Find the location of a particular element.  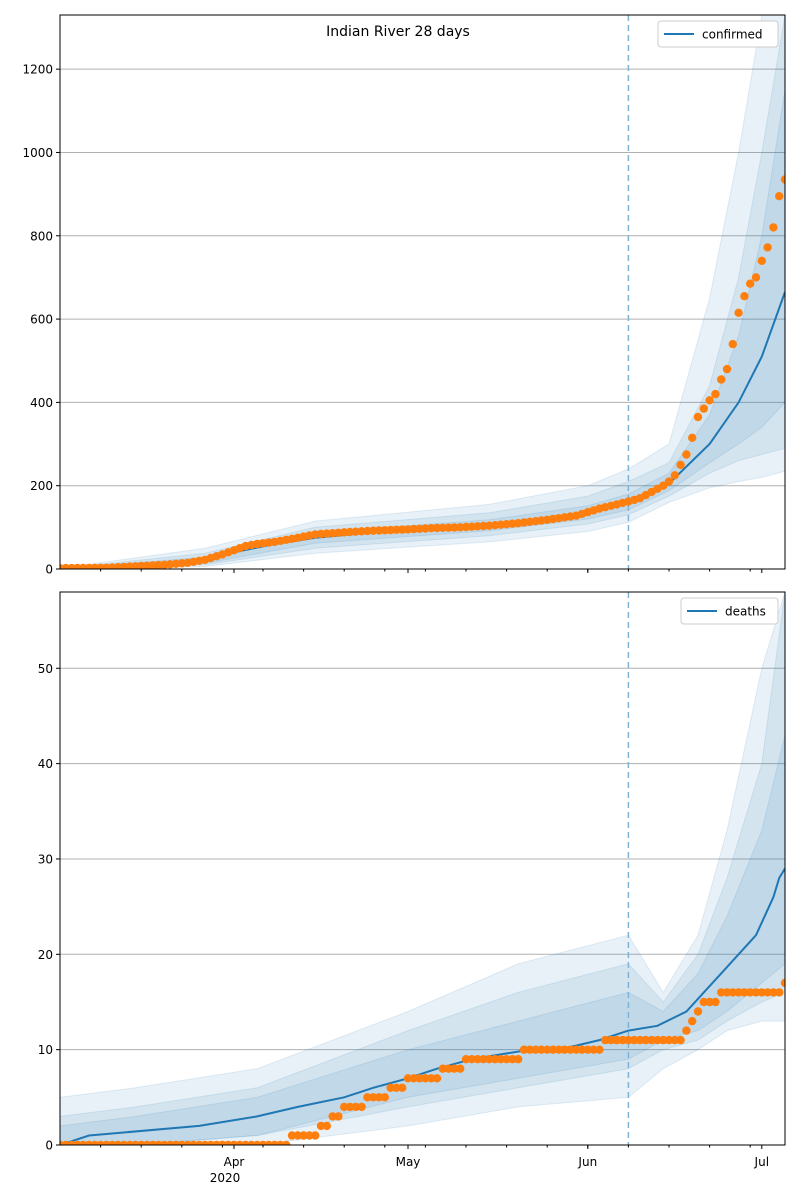

confirmed-y-tick-label: 1000 is located at coordinates (37, 153).